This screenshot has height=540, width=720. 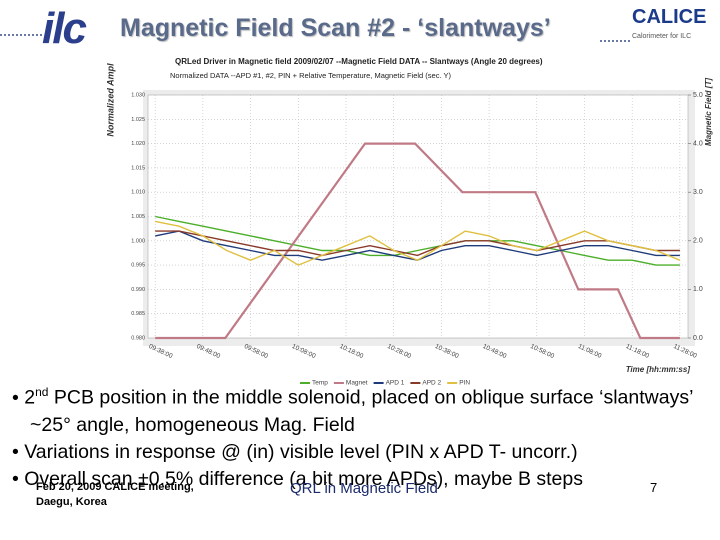 What do you see at coordinates (138, 168) in the screenshot?
I see `y-tick-label: 1.015` at bounding box center [138, 168].